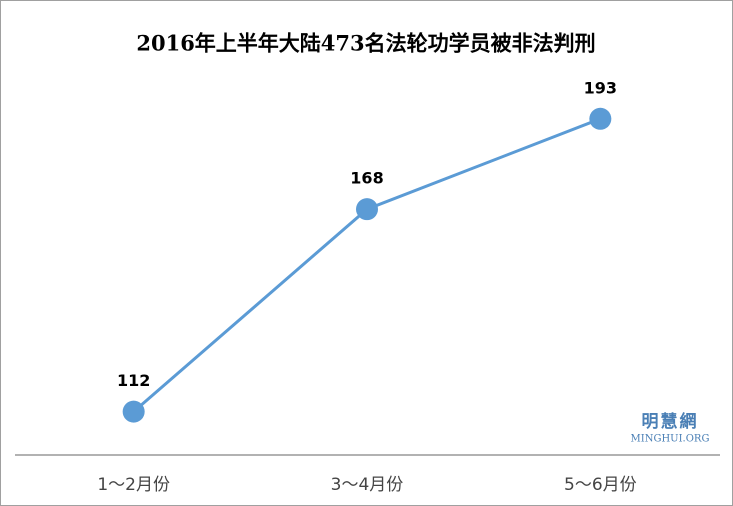  I want to click on value-label: 112, so click(133, 380).